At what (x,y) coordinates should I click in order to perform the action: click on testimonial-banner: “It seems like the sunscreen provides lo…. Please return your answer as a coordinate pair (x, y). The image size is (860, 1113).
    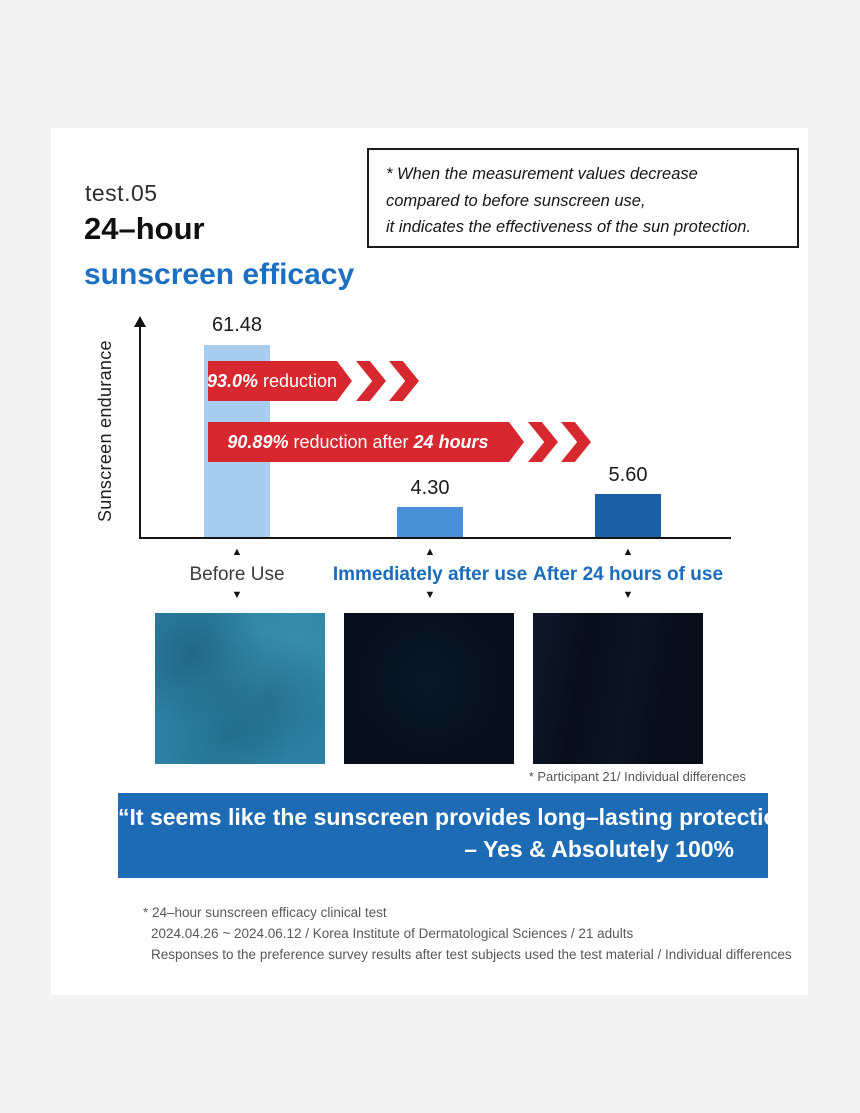
    Looking at the image, I should click on (464, 835).